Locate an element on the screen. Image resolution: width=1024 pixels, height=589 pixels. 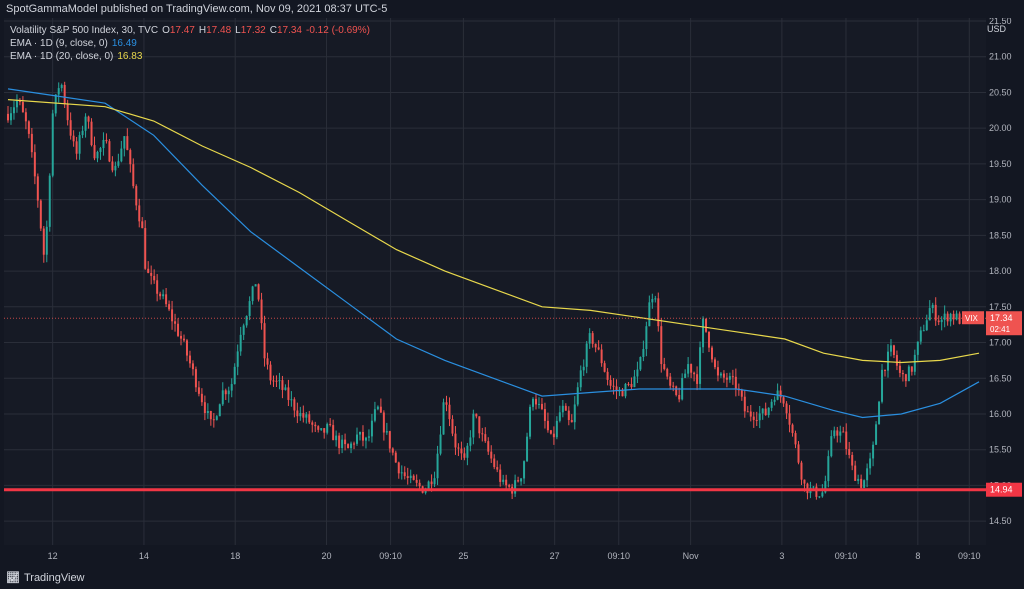
price-axis is located at coordinates (1005, 291).